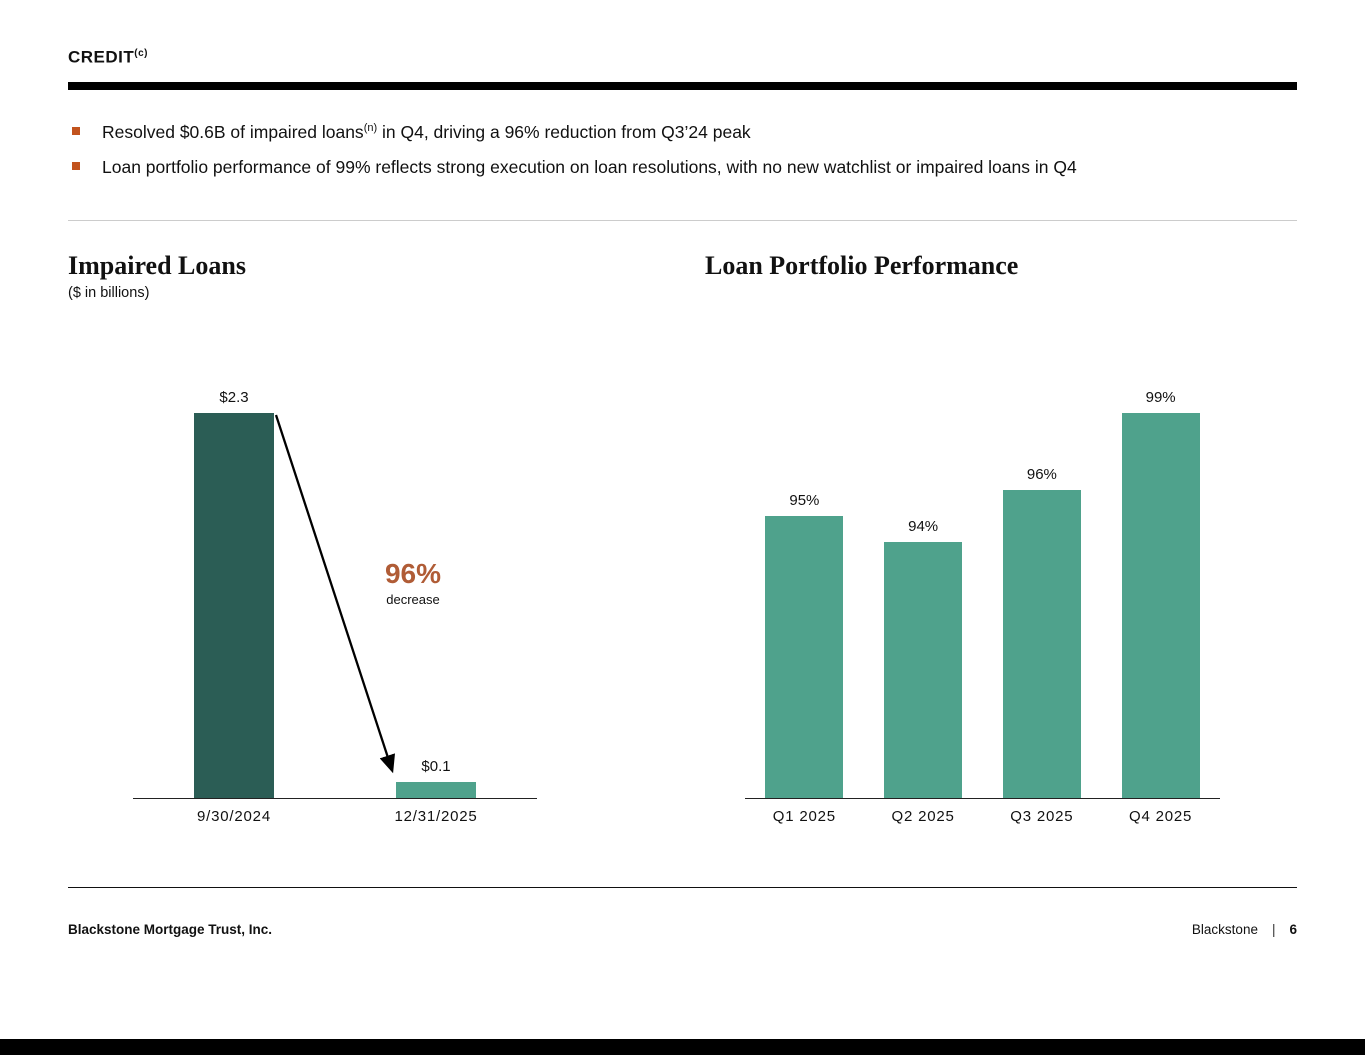  What do you see at coordinates (413, 574) in the screenshot?
I see `decrease-annotation-value: 96%` at bounding box center [413, 574].